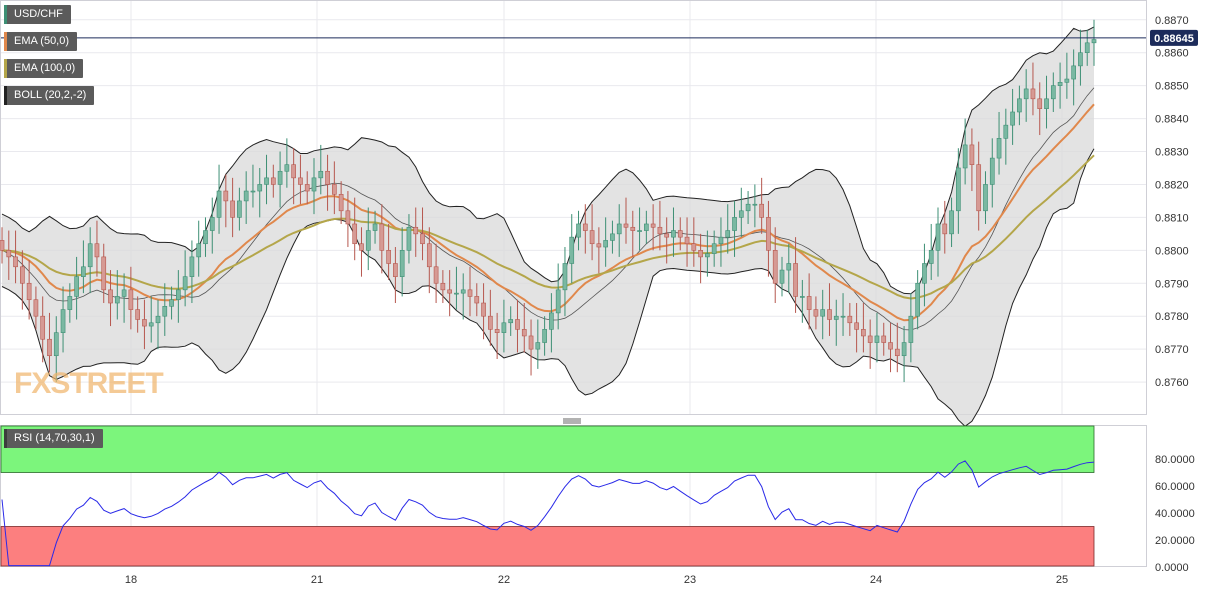 This screenshot has height=593, width=1218. What do you see at coordinates (690, 580) in the screenshot?
I see `x-tick-label: 23` at bounding box center [690, 580].